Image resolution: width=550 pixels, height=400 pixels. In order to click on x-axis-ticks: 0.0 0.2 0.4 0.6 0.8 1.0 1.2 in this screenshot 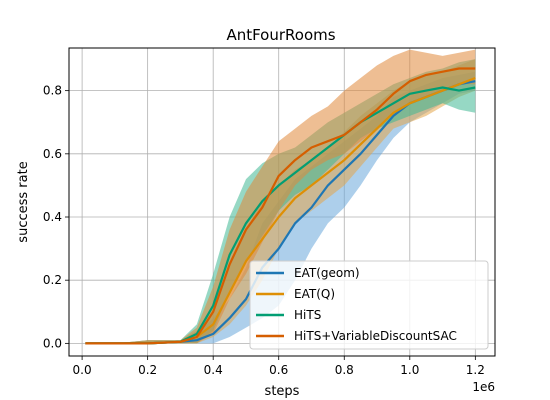, I will do `click(279, 366)`.